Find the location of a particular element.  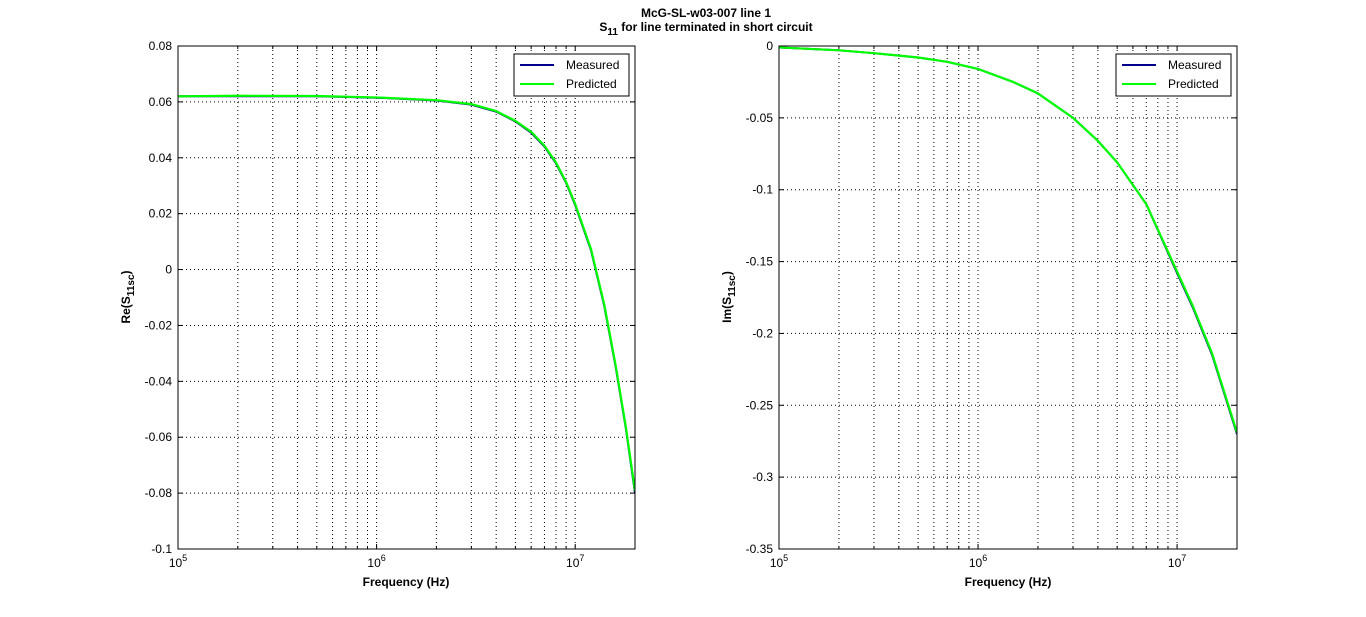

y-tick-label: -0.3 is located at coordinates (762, 477).